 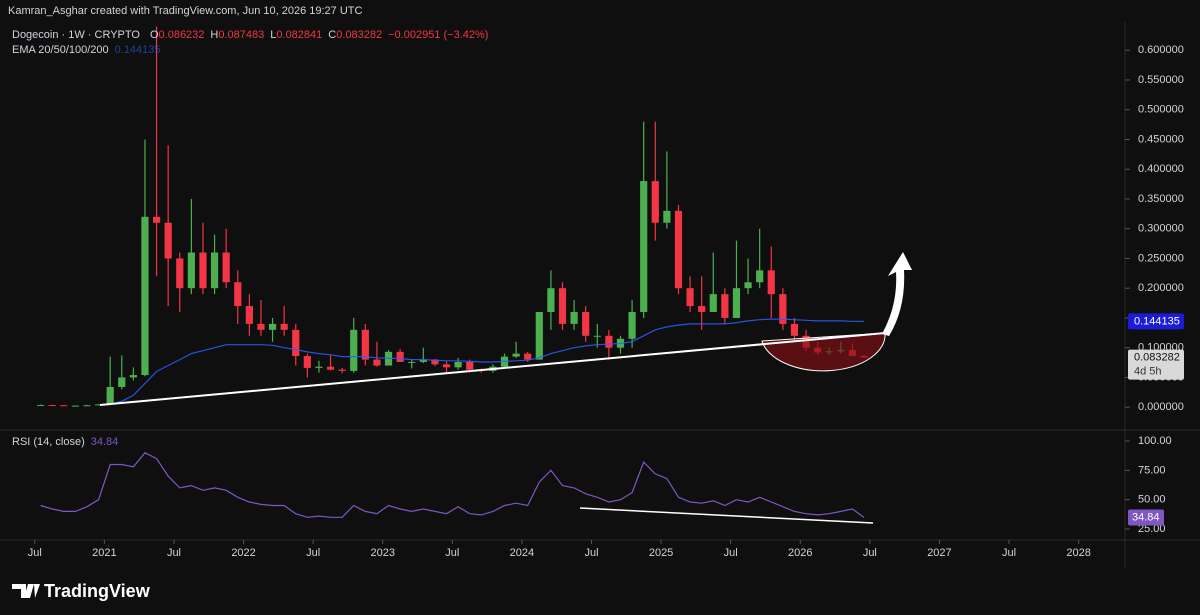 What do you see at coordinates (661, 553) in the screenshot?
I see `x-tick-label: 2025` at bounding box center [661, 553].